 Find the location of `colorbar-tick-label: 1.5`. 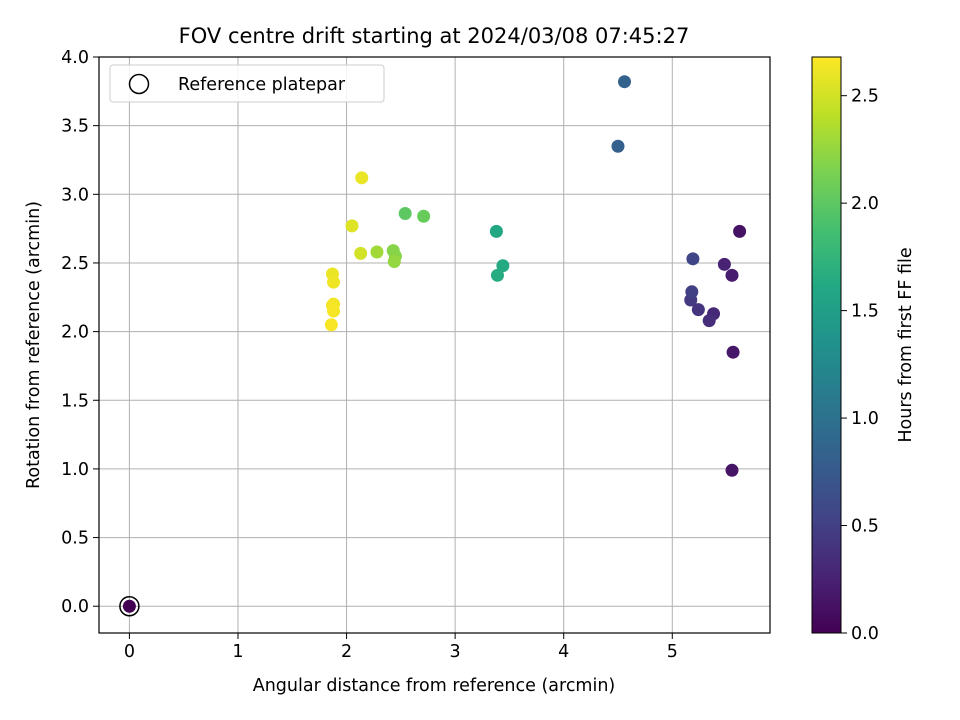

colorbar-tick-label: 1.5 is located at coordinates (865, 312).